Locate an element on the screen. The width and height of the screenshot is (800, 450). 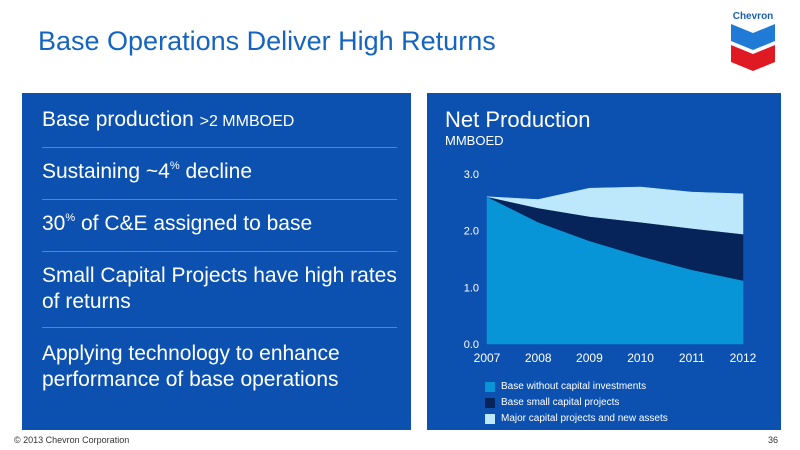
x-tick-label: 2007 is located at coordinates (487, 358).